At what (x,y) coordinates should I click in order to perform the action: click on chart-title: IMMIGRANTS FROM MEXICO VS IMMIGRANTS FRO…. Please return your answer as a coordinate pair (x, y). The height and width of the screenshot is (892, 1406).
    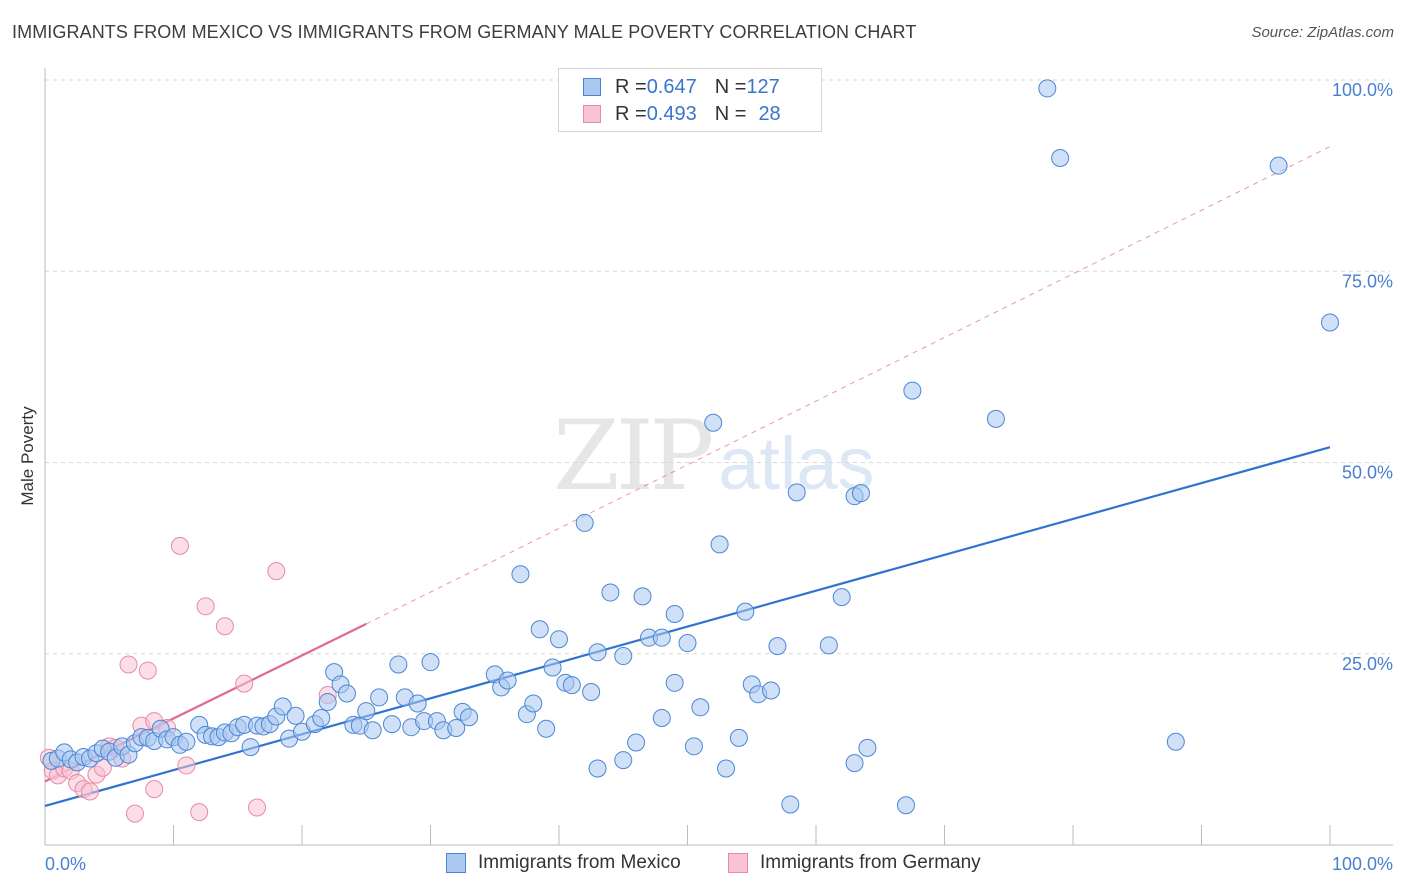
    Looking at the image, I should click on (464, 32).